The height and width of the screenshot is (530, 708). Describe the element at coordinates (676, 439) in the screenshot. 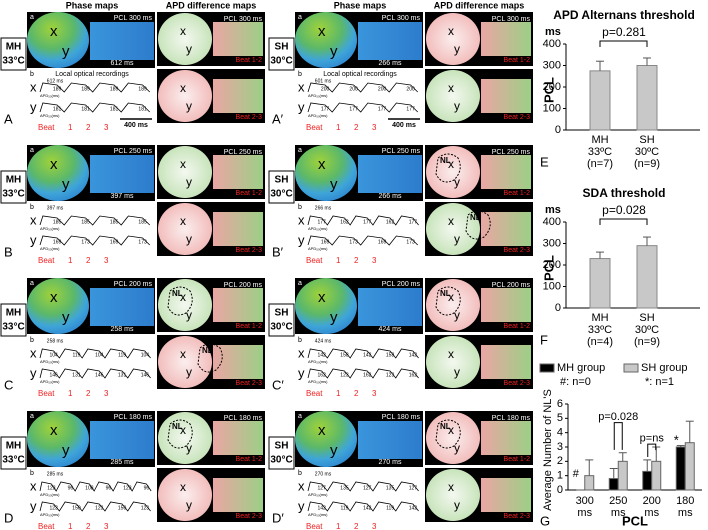

I see `marker: *` at that location.